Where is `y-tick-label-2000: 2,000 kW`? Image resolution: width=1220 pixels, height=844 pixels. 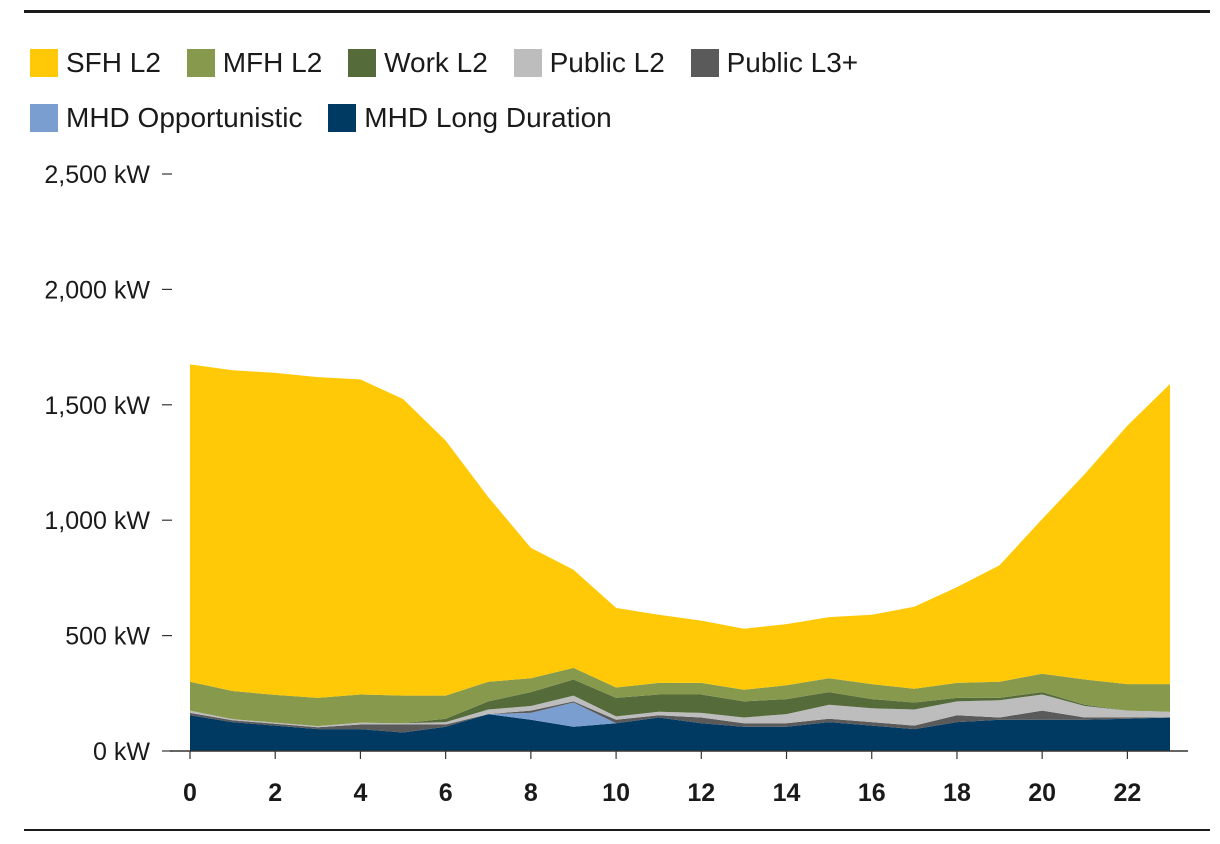
y-tick-label-2000: 2,000 kW is located at coordinates (97, 290).